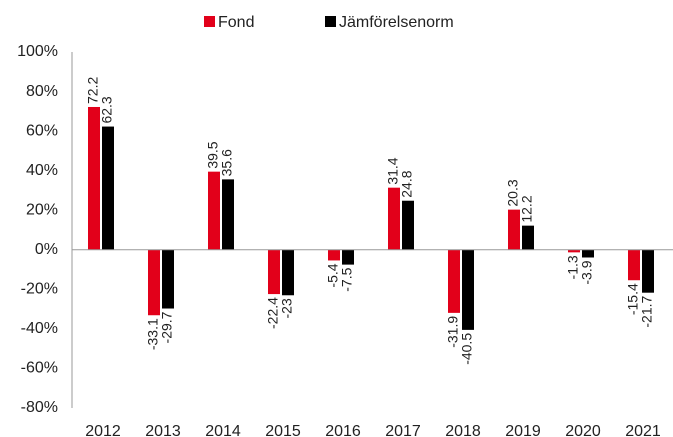 Image resolution: width=673 pixels, height=437 pixels. I want to click on x-tick-label: 2017, so click(403, 430).